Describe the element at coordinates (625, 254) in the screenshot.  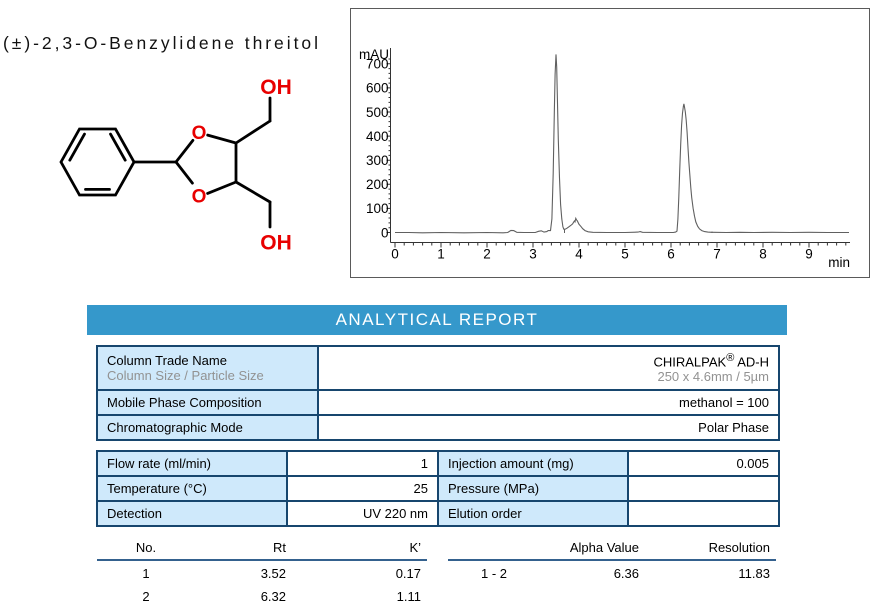
I see `svg-text: 5` at that location.